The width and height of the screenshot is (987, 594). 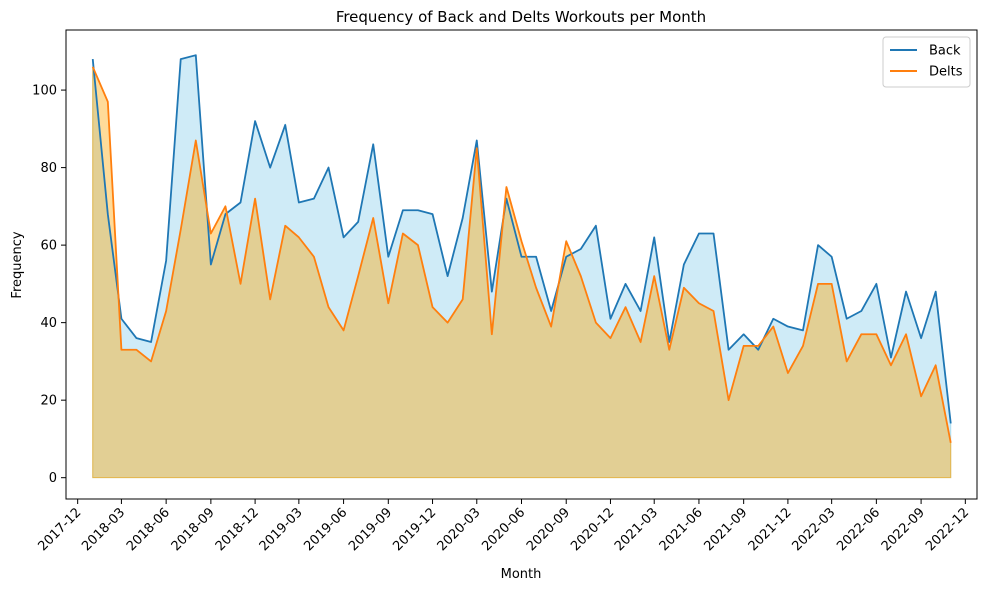 I want to click on x-tick-label: 2019-03, so click(x=281, y=529).